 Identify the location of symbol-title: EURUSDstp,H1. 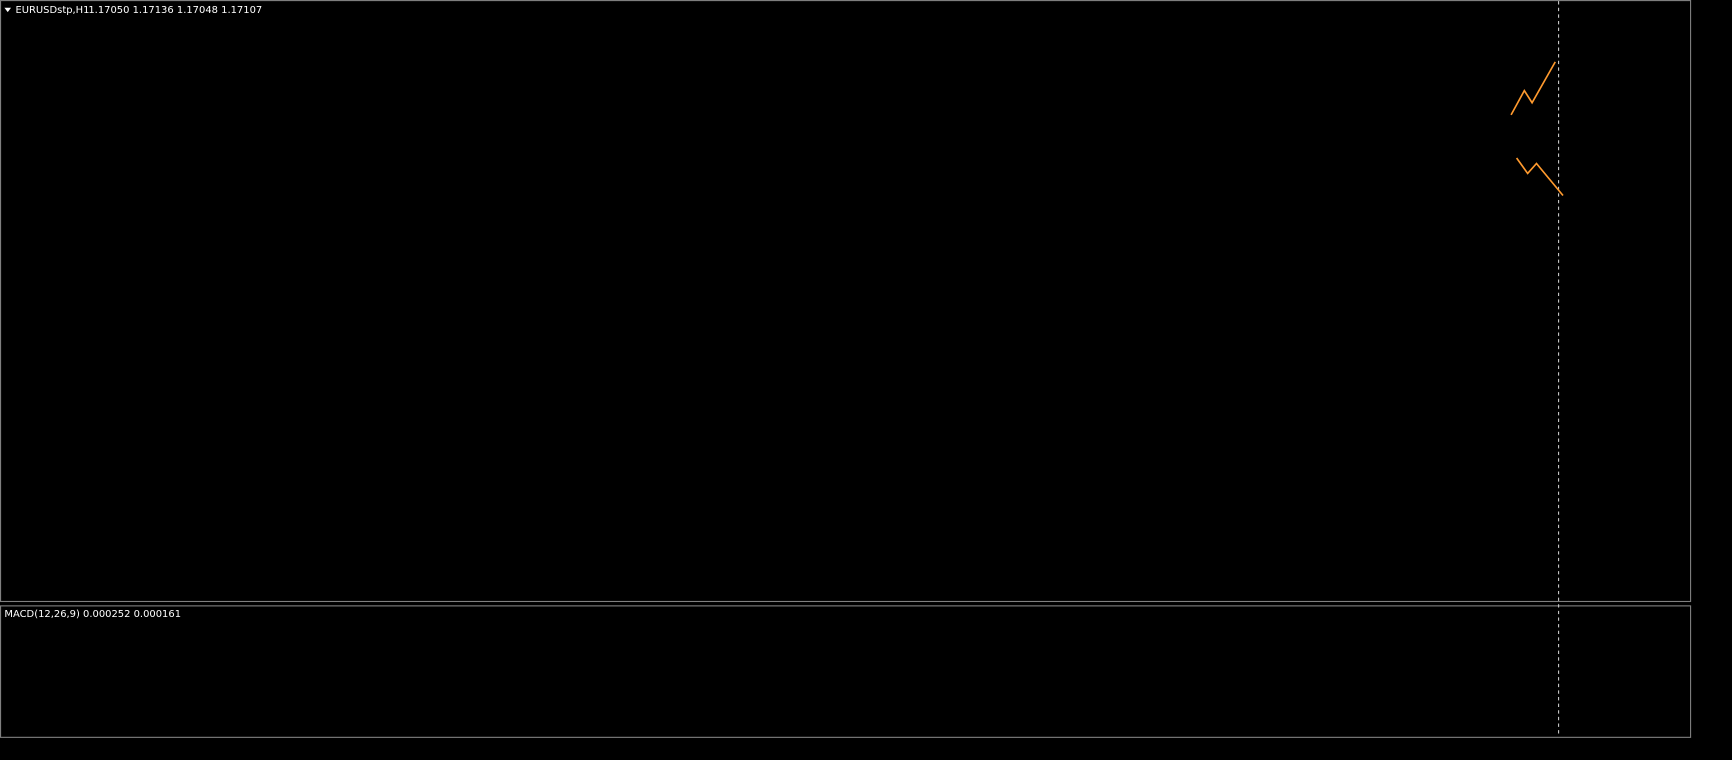
(52, 10).